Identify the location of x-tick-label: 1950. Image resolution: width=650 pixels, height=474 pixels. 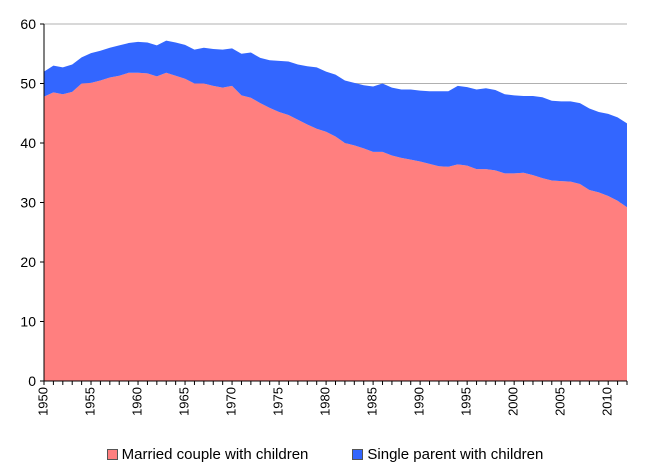
(42, 401).